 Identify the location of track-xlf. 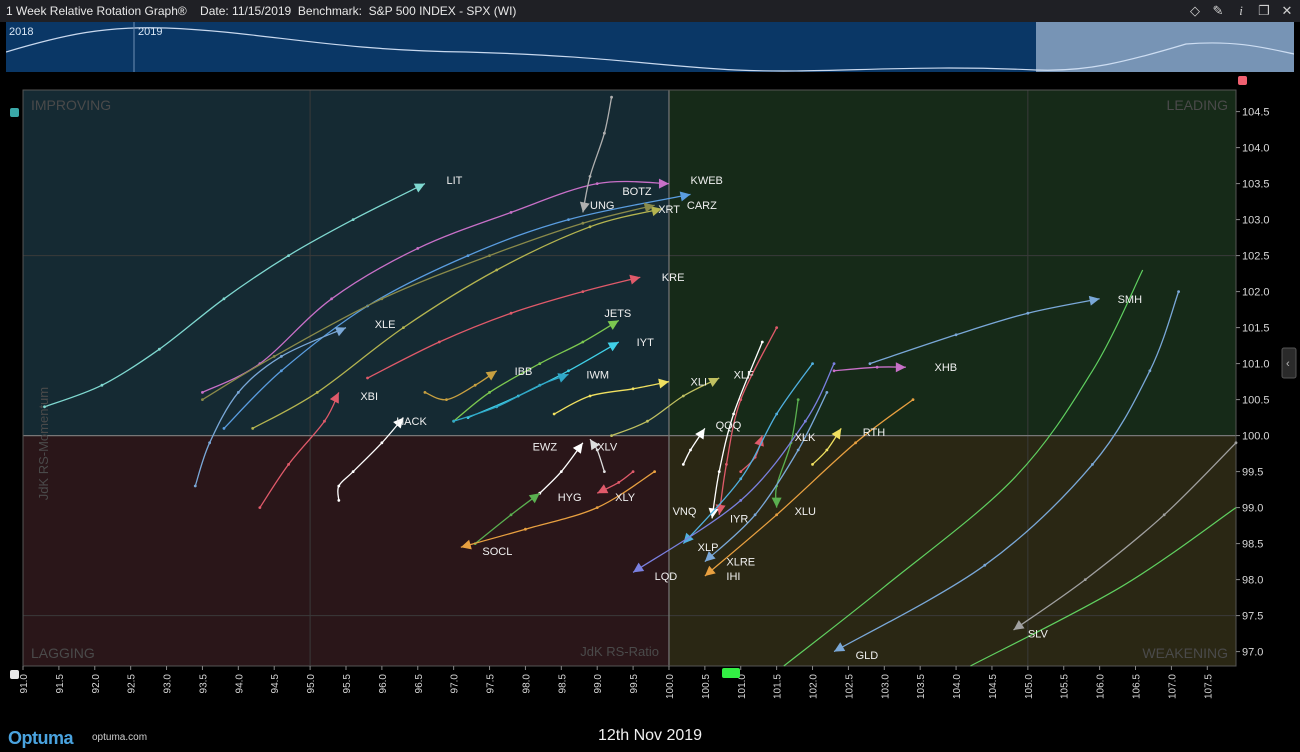
(665, 407).